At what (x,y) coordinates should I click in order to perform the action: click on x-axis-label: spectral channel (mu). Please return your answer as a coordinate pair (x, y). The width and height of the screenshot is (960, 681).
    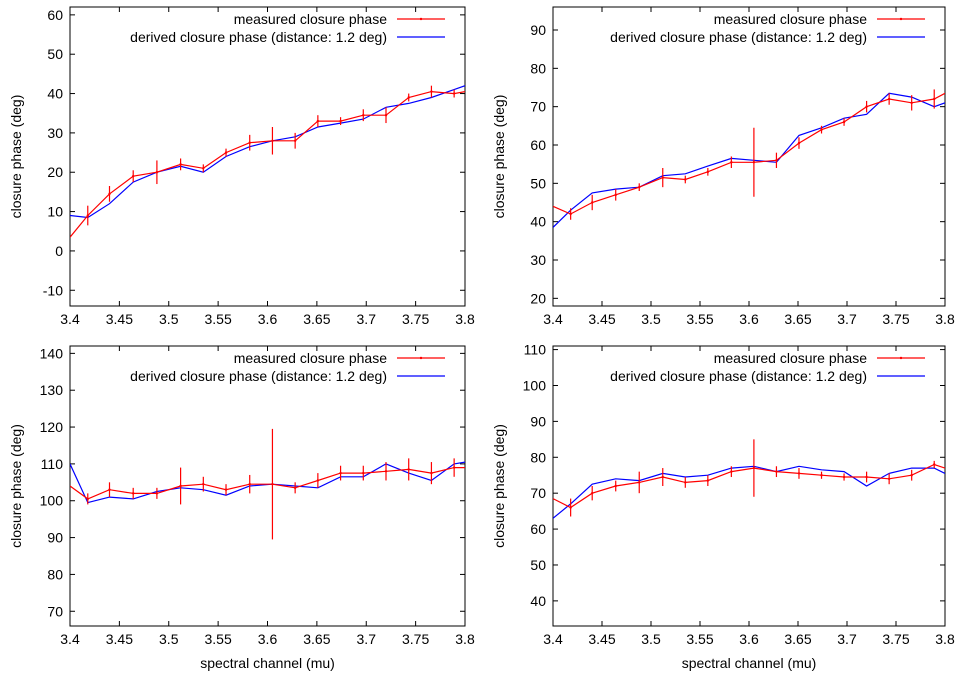
    Looking at the image, I should click on (267, 663).